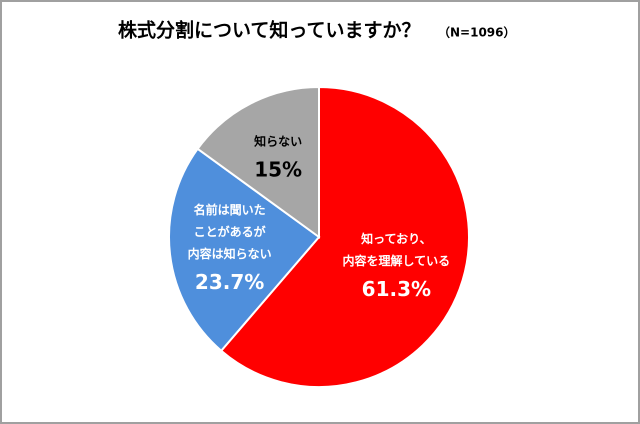 The image size is (640, 424). I want to click on slice-label: 知っており、, so click(396, 238).